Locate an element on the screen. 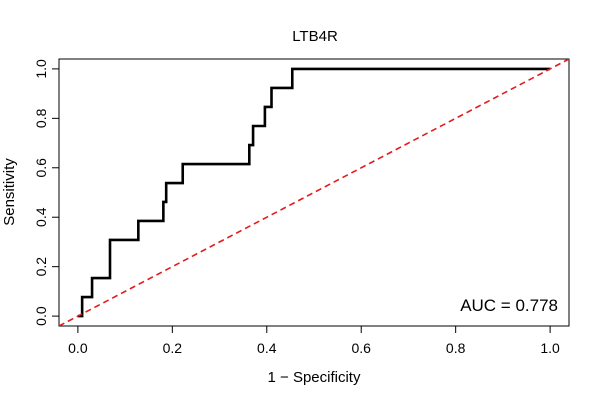 This screenshot has height=400, width=600. x-tick-label: 1.0 is located at coordinates (550, 348).